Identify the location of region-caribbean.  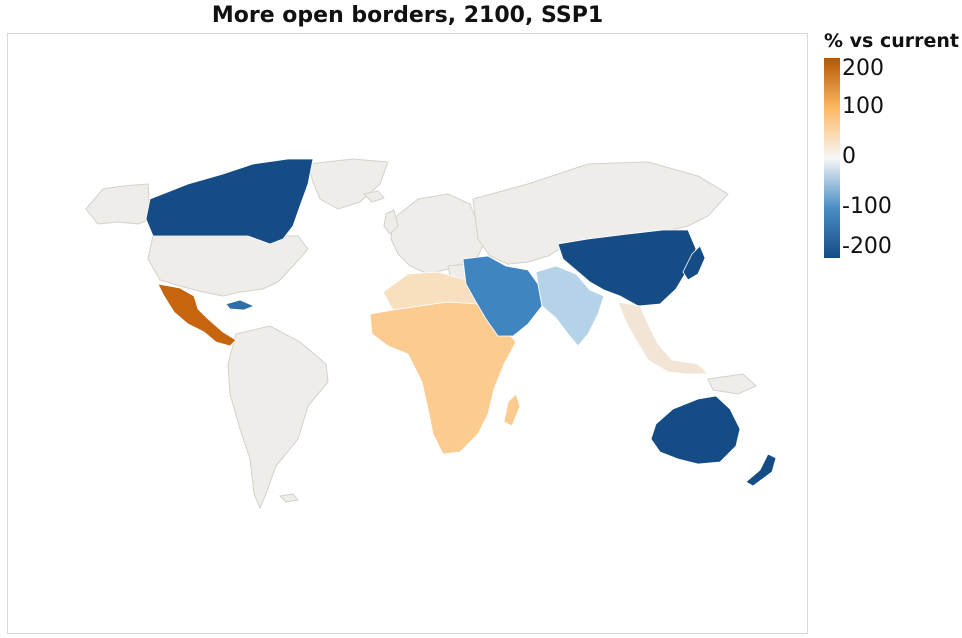
(240, 305).